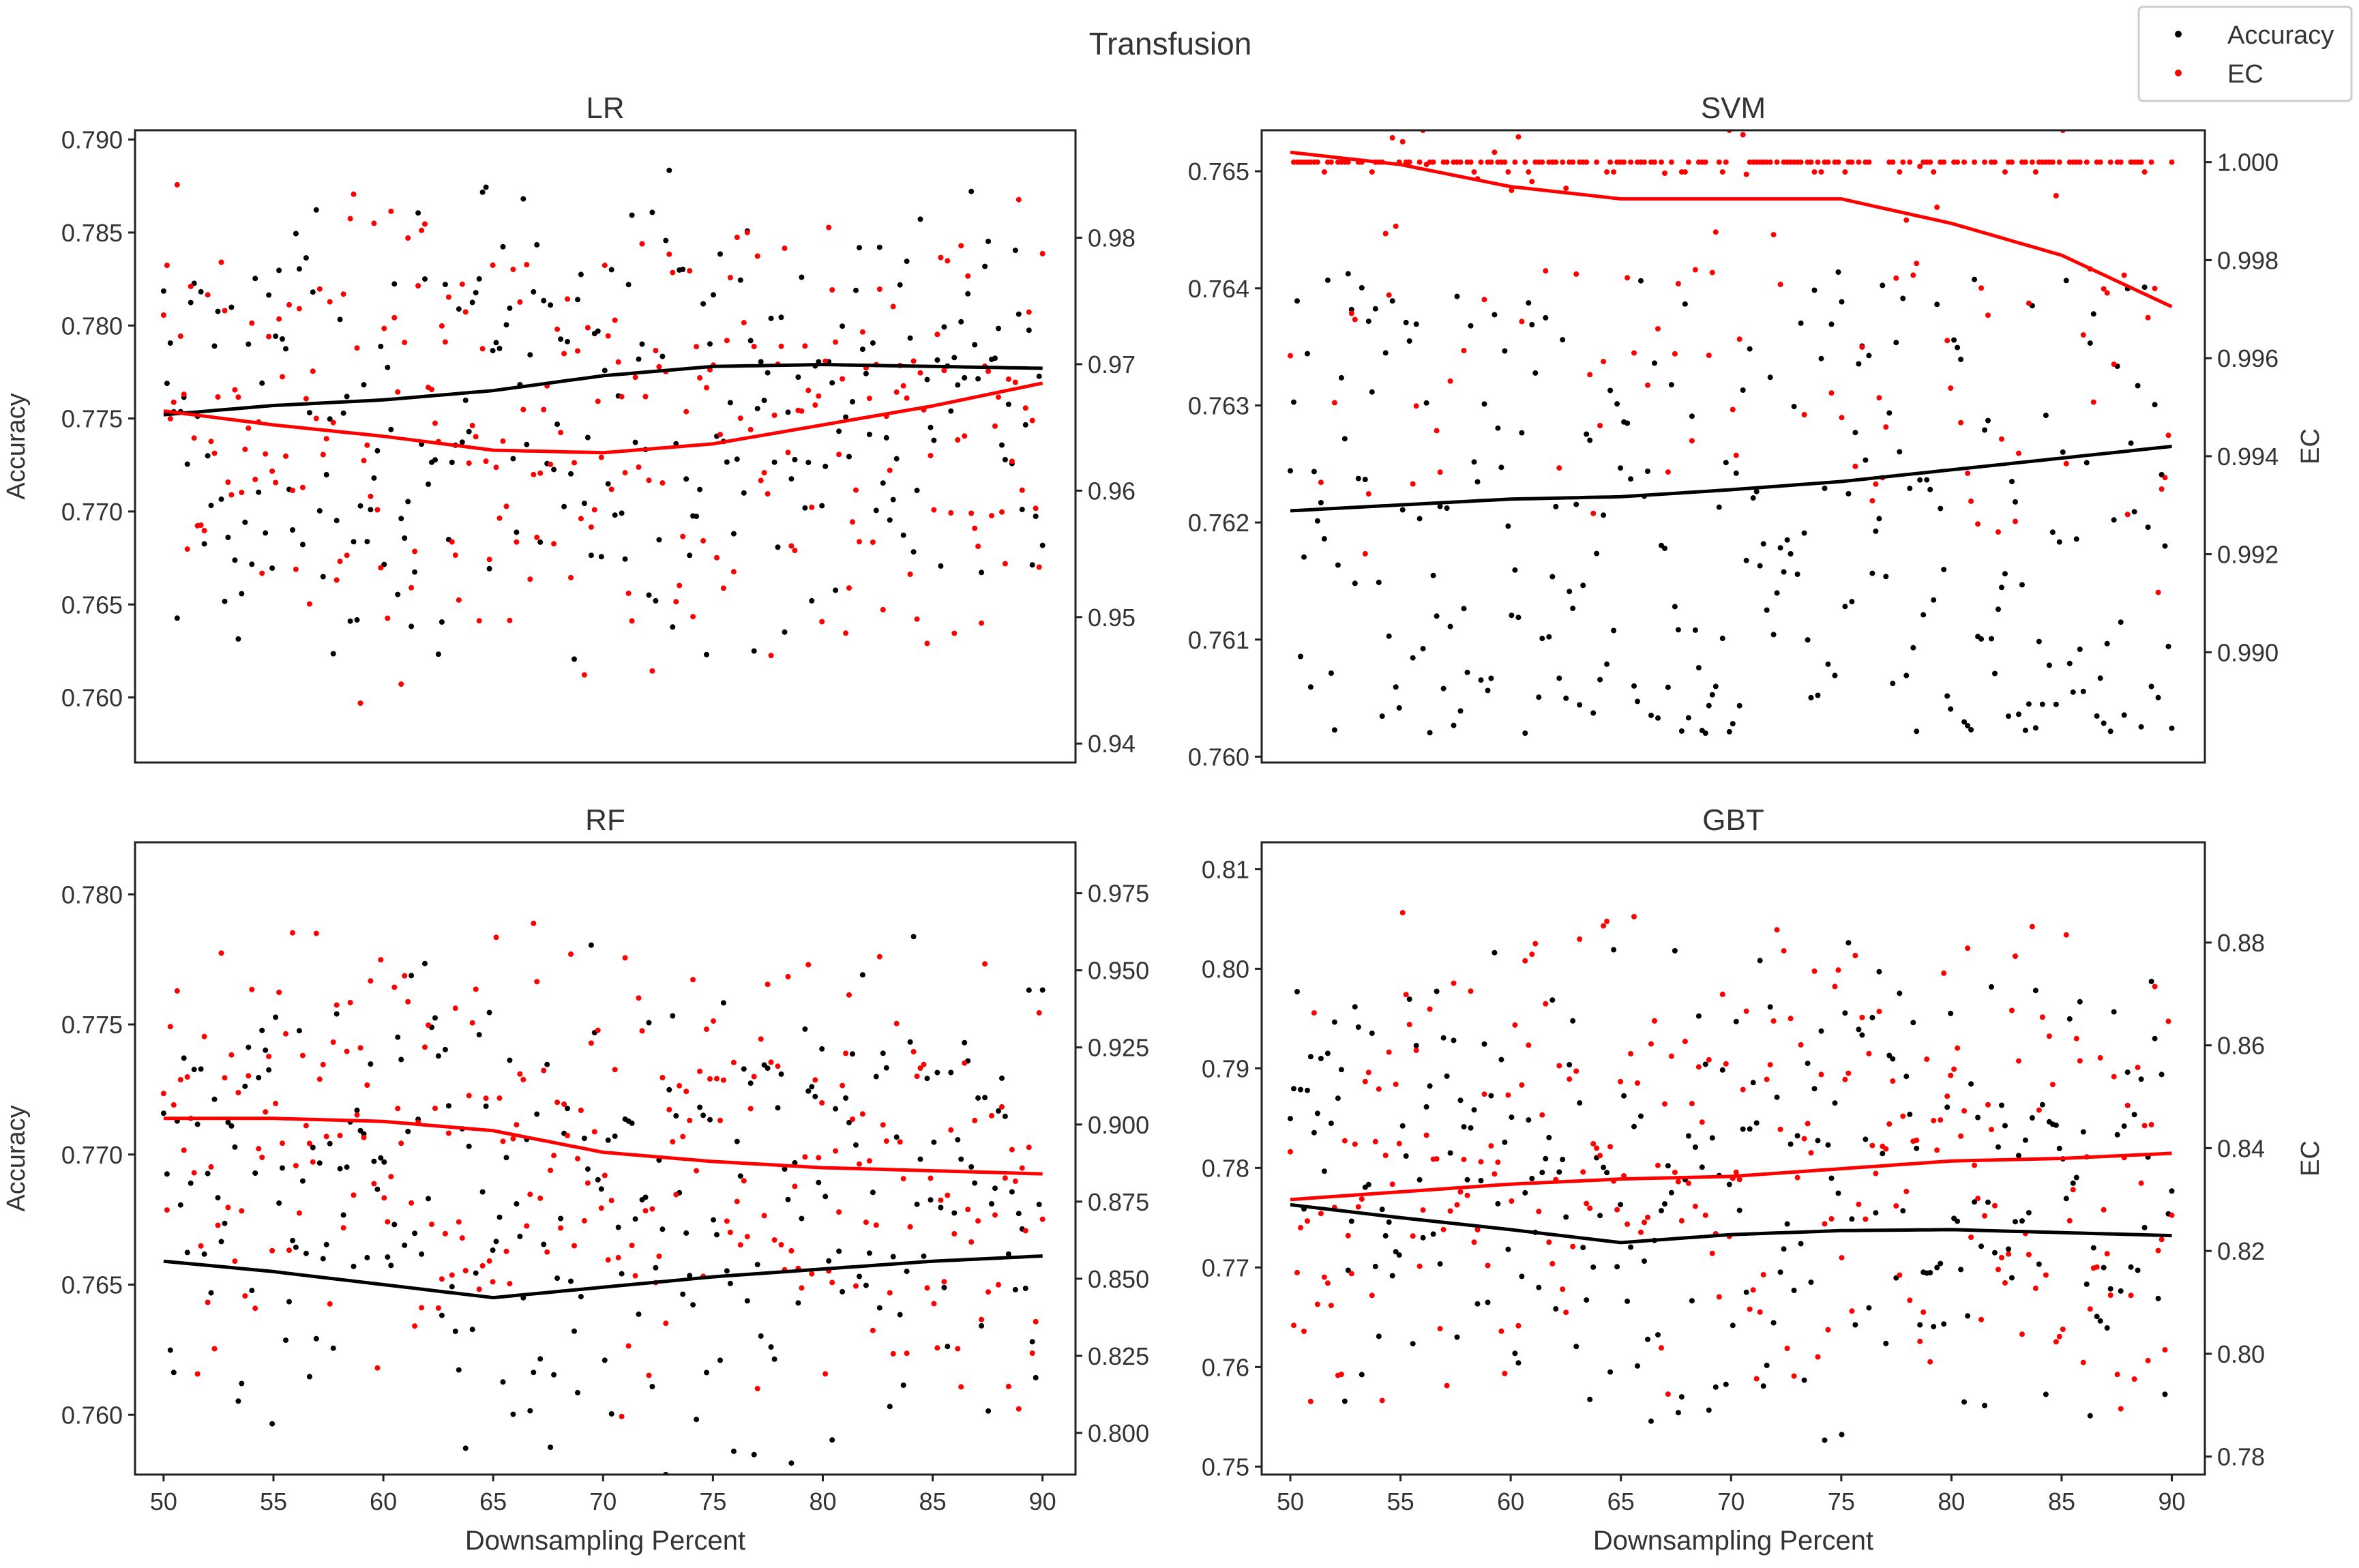 This screenshot has height=1568, width=2359. What do you see at coordinates (1218, 640) in the screenshot?
I see `y-tick-label-svm: 0.761` at bounding box center [1218, 640].